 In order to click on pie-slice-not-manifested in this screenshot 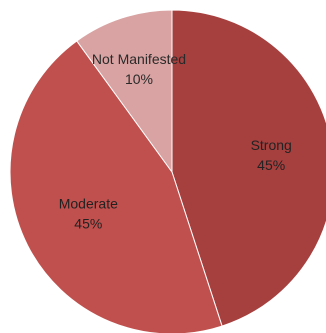, I will do `click(124, 91)`.